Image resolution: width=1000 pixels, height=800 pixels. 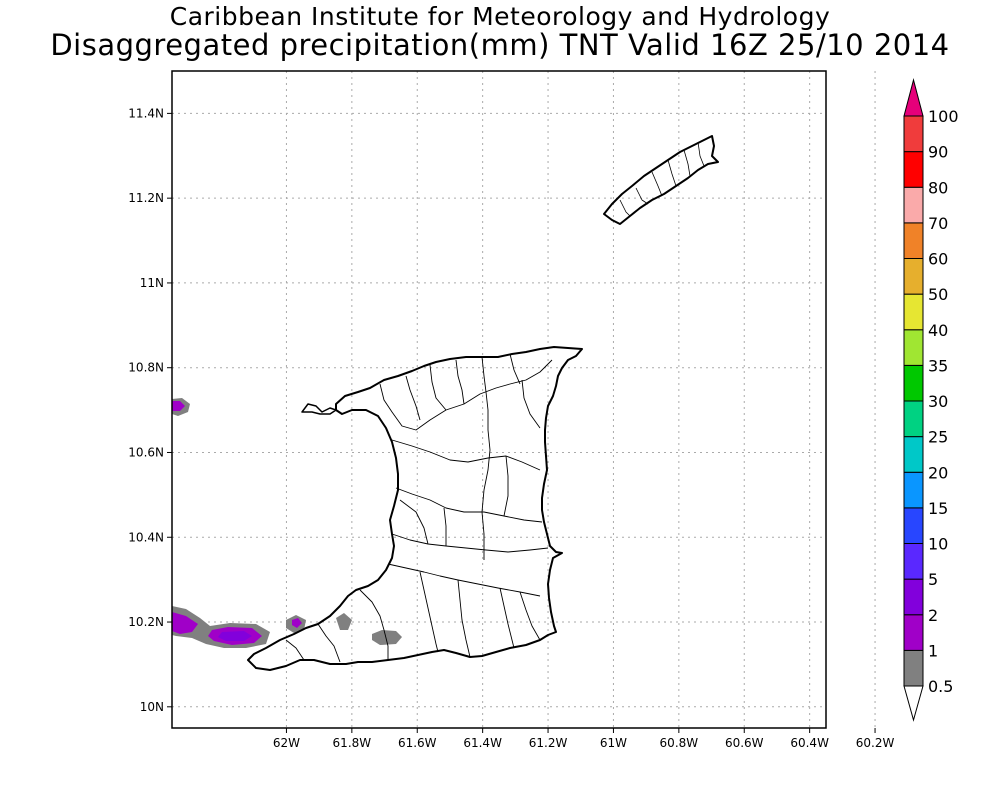 What do you see at coordinates (548, 743) in the screenshot?
I see `lon-tick-label: 61.2W` at bounding box center [548, 743].